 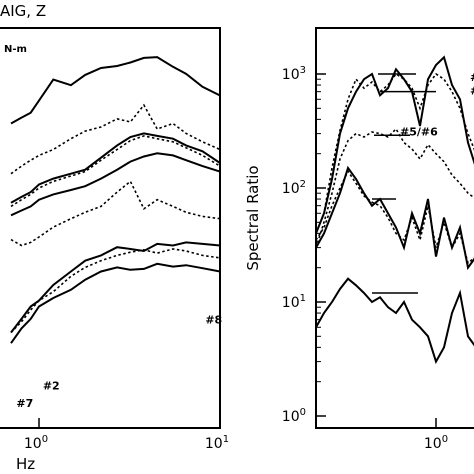 What do you see at coordinates (15, 49) in the screenshot?
I see `left-panel-annotation: N-m` at bounding box center [15, 49].